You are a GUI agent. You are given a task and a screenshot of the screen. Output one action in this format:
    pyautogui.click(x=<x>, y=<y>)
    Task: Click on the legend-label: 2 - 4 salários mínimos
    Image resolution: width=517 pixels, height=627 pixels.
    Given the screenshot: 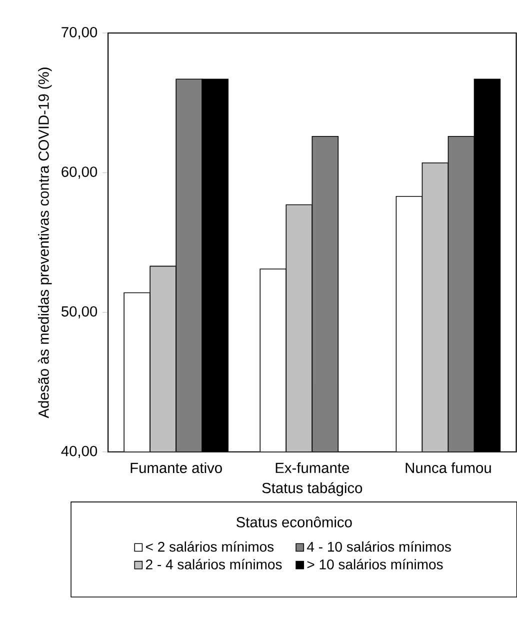 What is the action you would take?
    pyautogui.click(x=214, y=564)
    